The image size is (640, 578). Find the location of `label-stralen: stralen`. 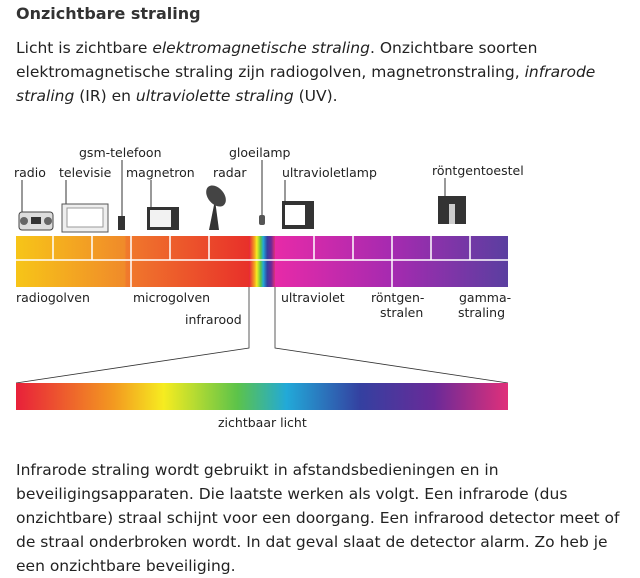

label-stralen: stralen is located at coordinates (402, 312).